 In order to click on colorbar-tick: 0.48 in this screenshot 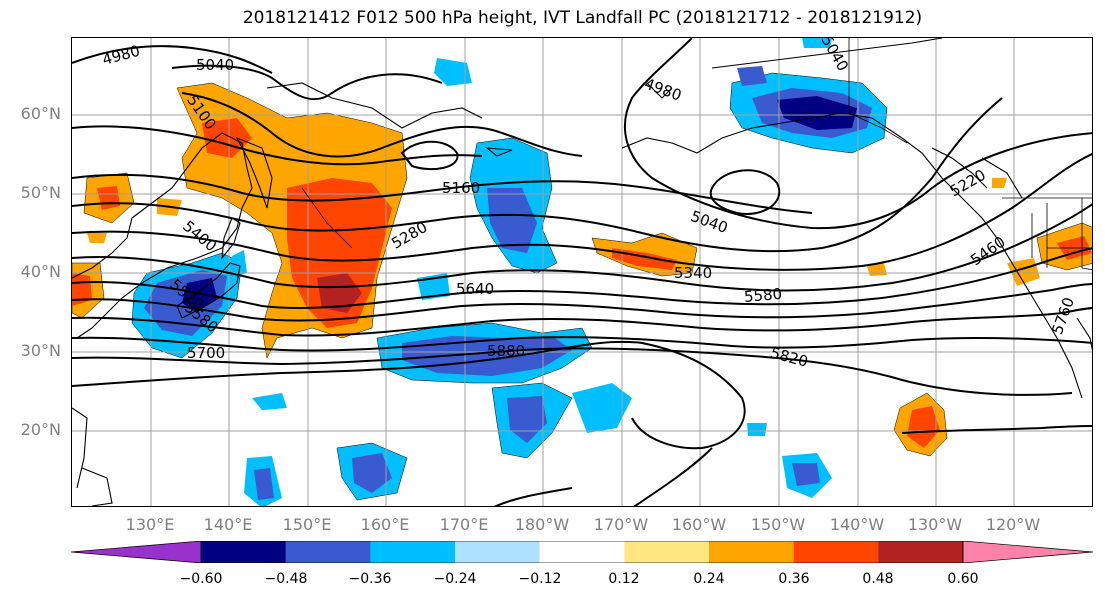, I will do `click(878, 579)`.